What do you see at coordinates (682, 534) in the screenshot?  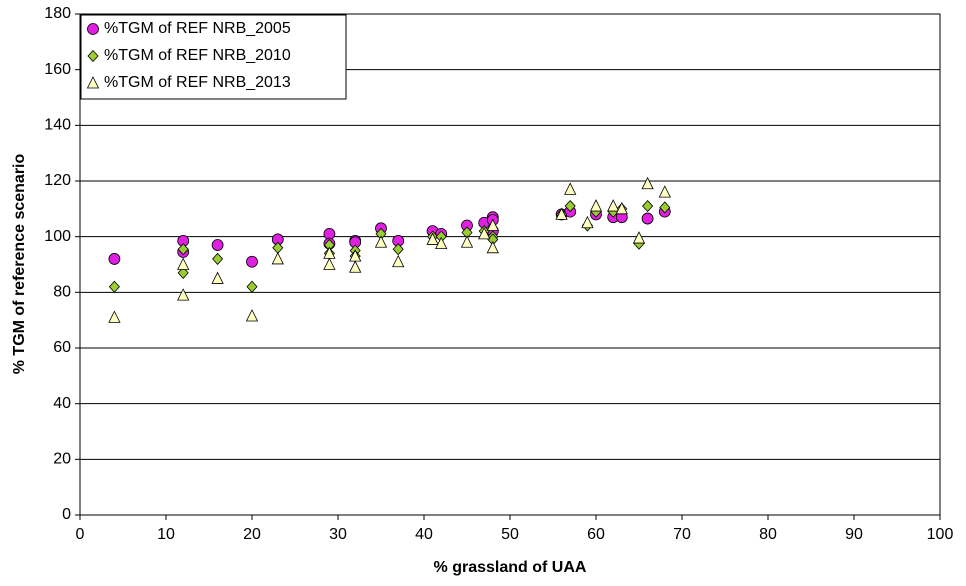 I see `x-tick-label: 70` at bounding box center [682, 534].